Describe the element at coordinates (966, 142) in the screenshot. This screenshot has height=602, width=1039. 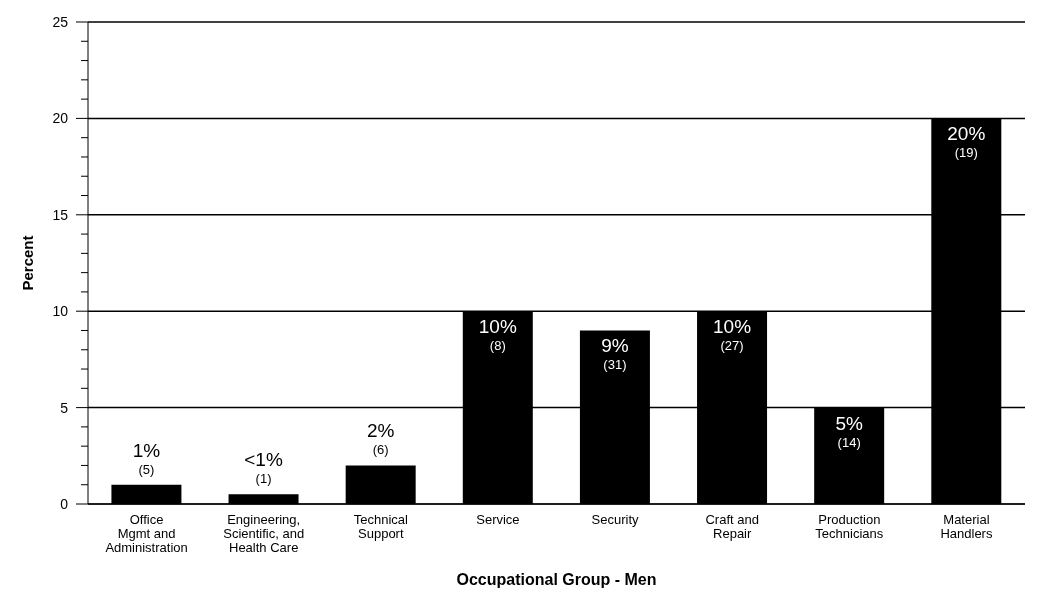
I see `data-label: 20% (19)` at that location.